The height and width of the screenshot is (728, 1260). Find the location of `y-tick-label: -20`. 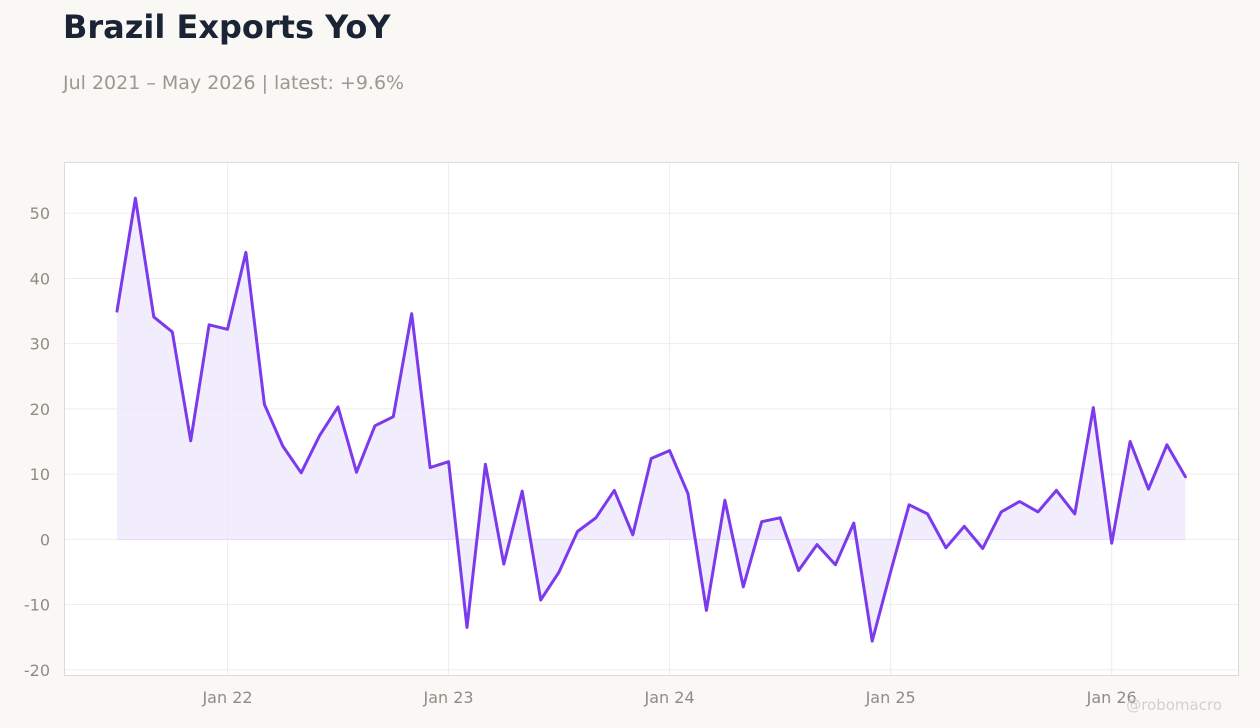

y-tick-label: -20 is located at coordinates (37, 670).